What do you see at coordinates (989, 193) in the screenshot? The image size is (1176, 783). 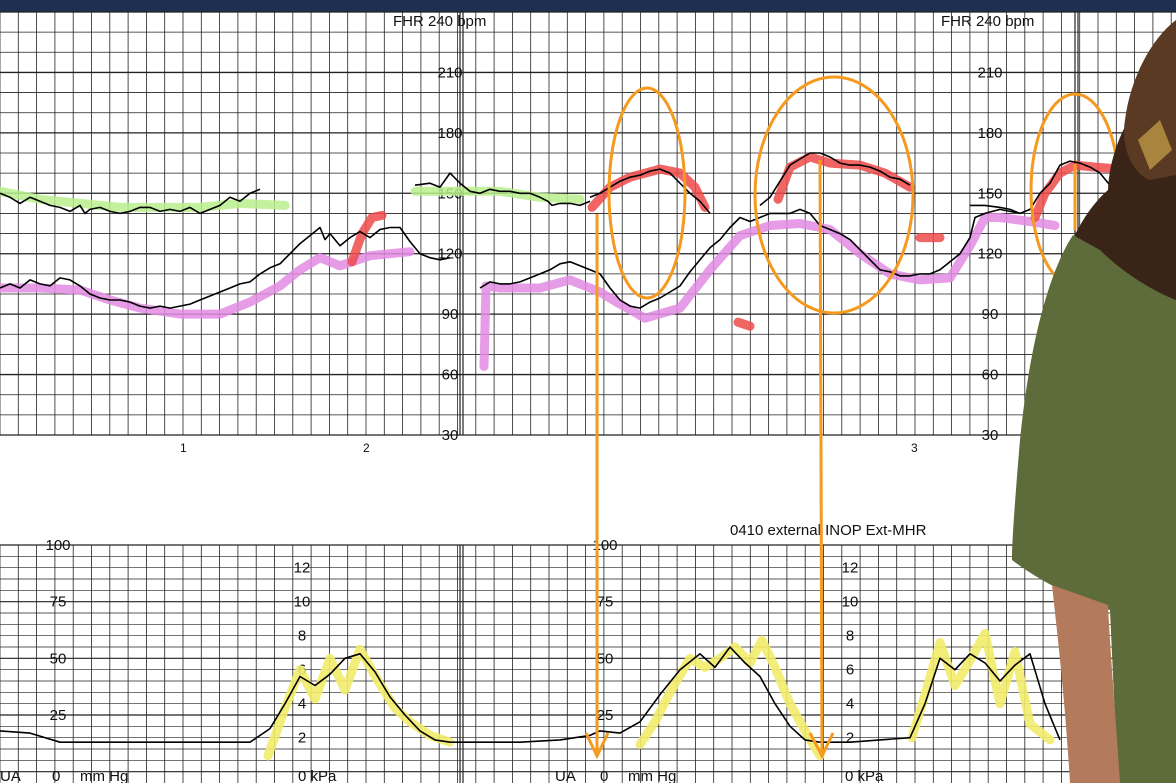 I see `fhr-tick-label: 150` at bounding box center [989, 193].